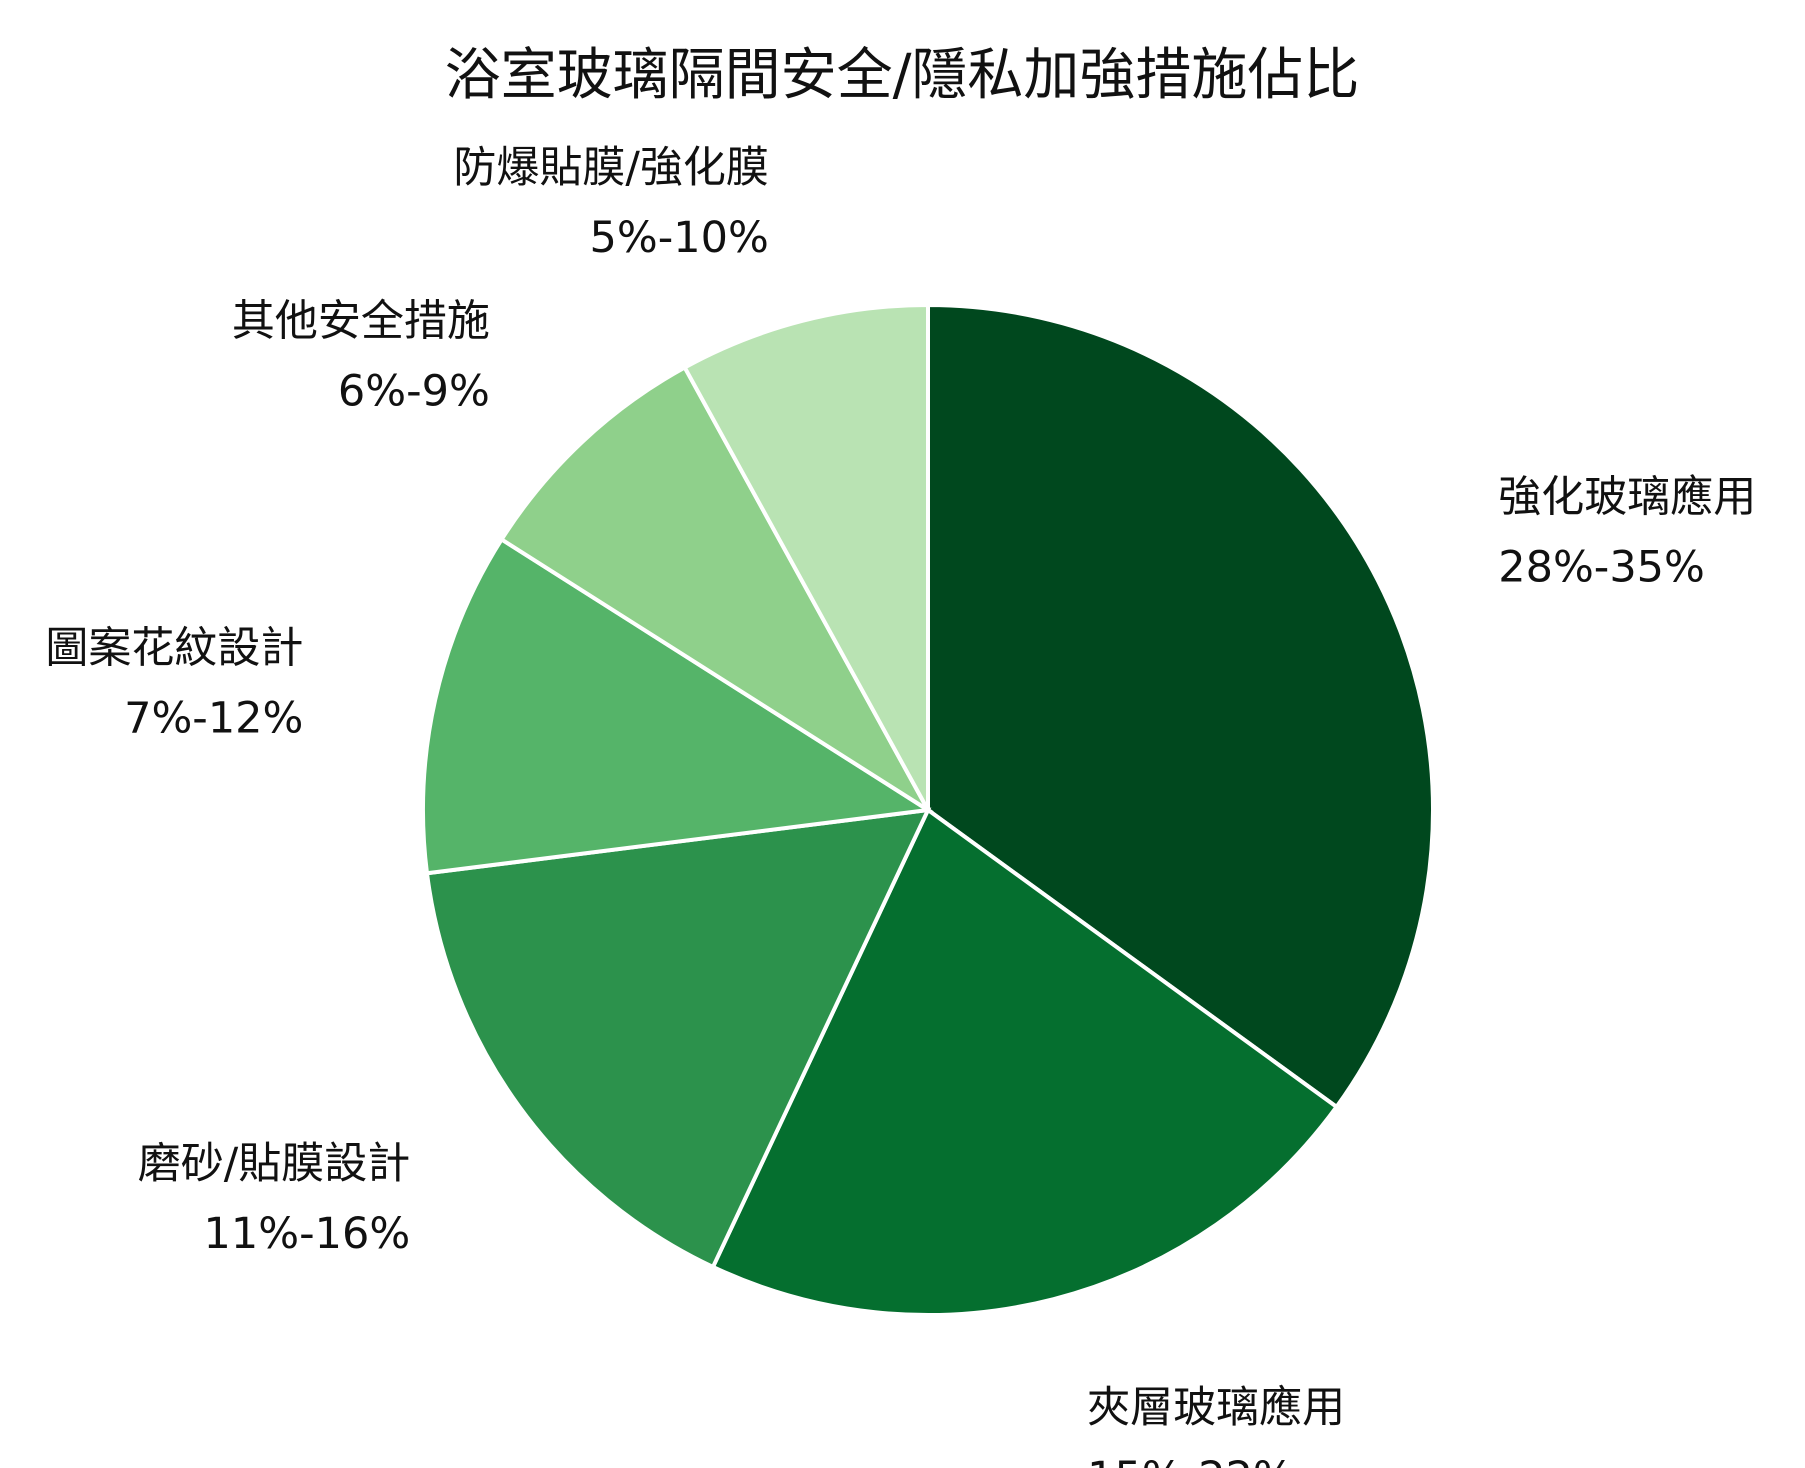 This screenshot has height=1468, width=1805. Describe the element at coordinates (1216, 1408) in the screenshot. I see `slice-label: 夾層玻璃應用` at that location.